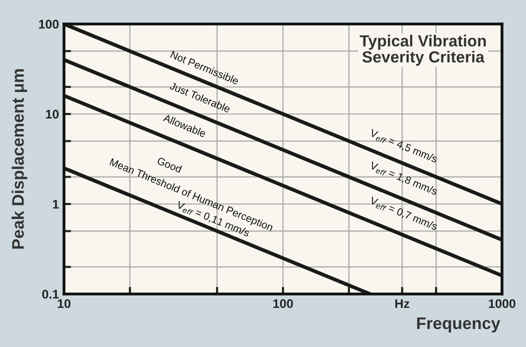  I want to click on y-tick-label: 1, so click(55, 204).